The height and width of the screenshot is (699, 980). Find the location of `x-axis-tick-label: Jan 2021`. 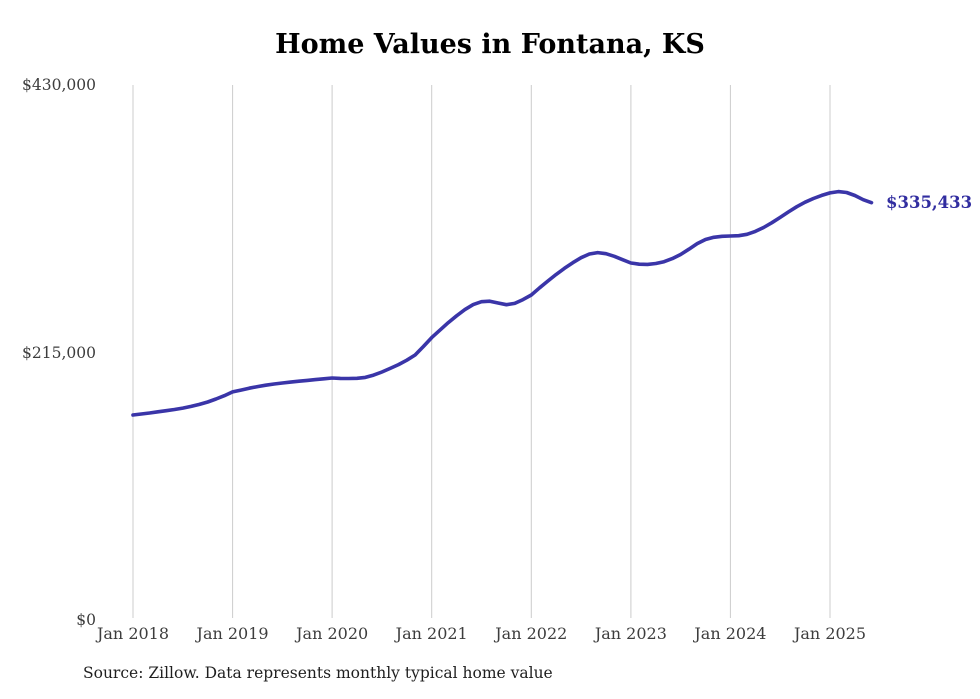

x-axis-tick-label: Jan 2021 is located at coordinates (431, 633).